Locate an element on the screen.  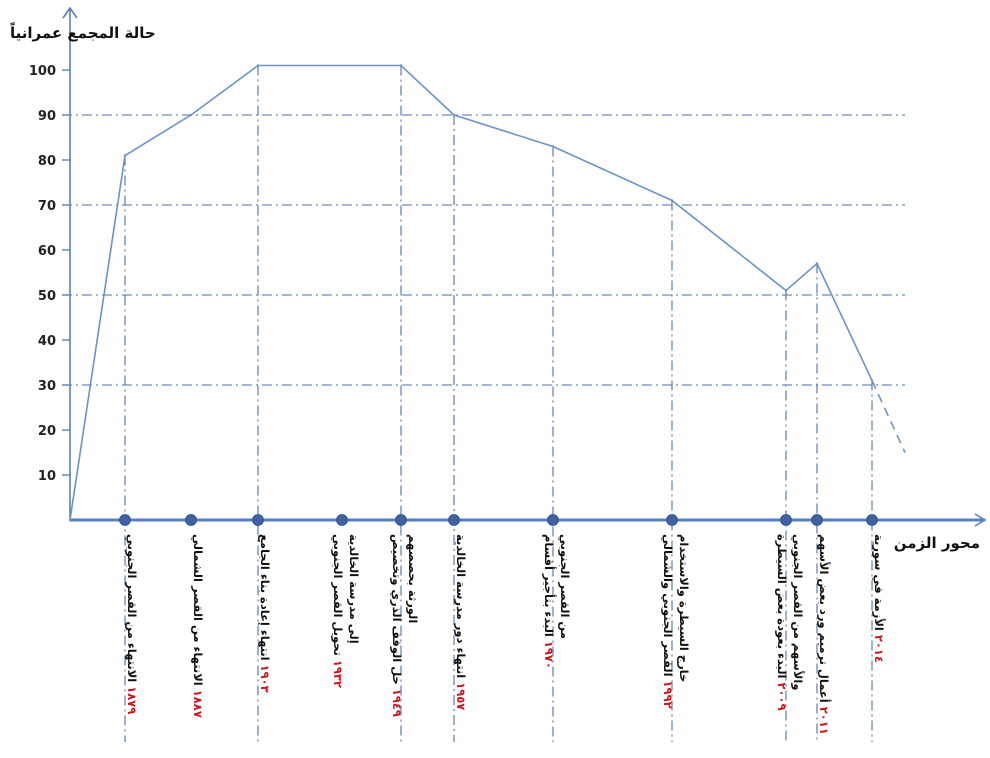
event-label-7: ١٩٩٢ القصر الجنوبي والشمالي is located at coordinates (667, 621).